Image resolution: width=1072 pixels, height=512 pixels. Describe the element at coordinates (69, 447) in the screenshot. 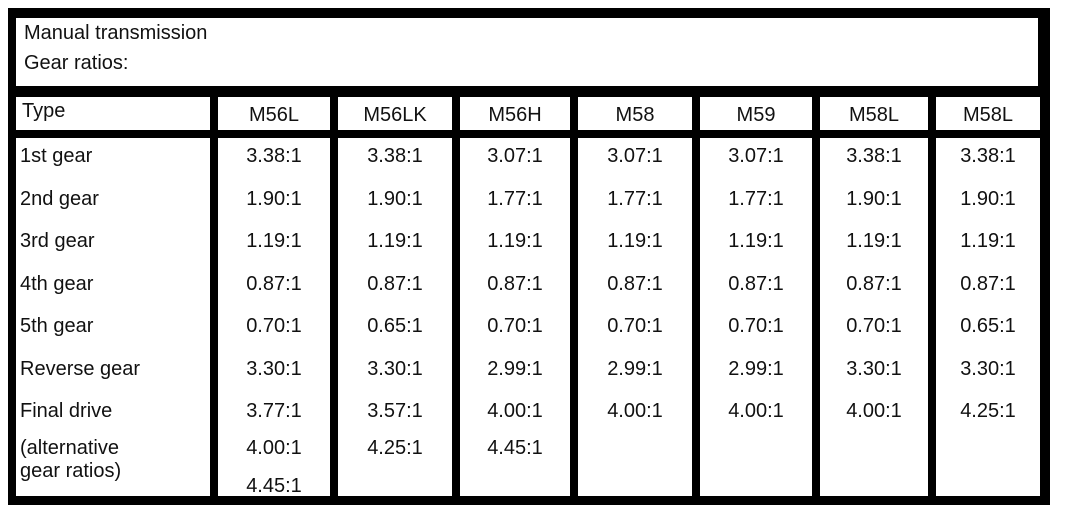

I see `row-label: (alternative` at that location.